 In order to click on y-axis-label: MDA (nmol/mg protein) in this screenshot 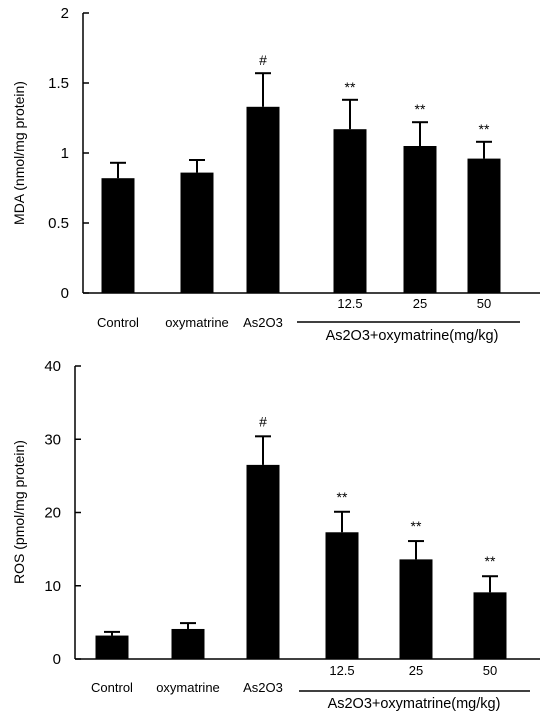, I will do `click(19, 153)`.